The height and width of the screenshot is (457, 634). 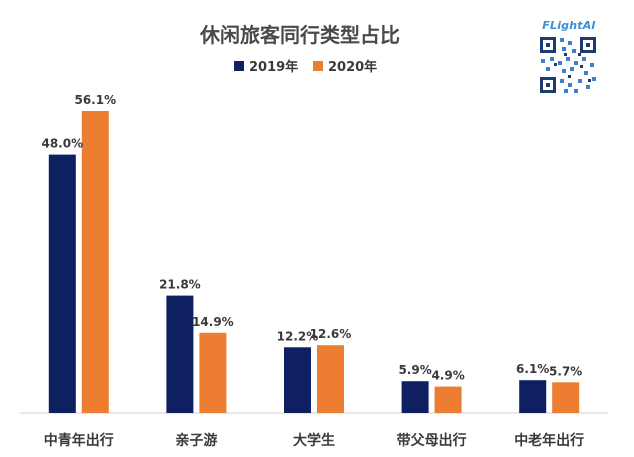 I want to click on category-label-2: 大学生, so click(x=314, y=440).